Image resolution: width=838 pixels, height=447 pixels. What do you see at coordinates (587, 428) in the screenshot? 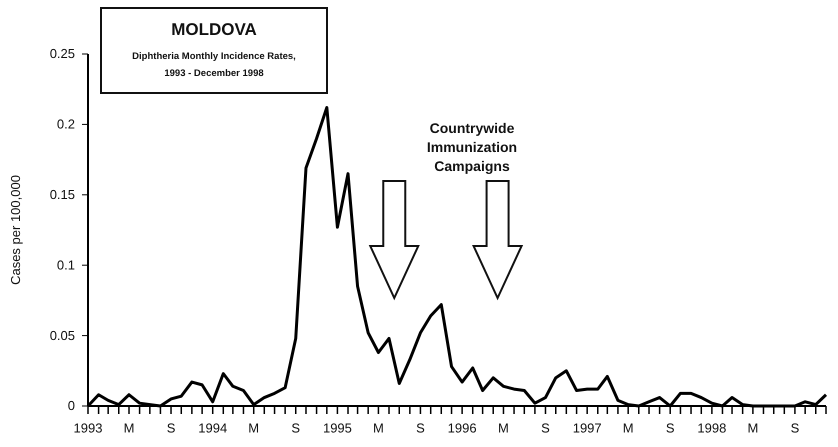
I see `x-tick-label: 1997` at bounding box center [587, 428].